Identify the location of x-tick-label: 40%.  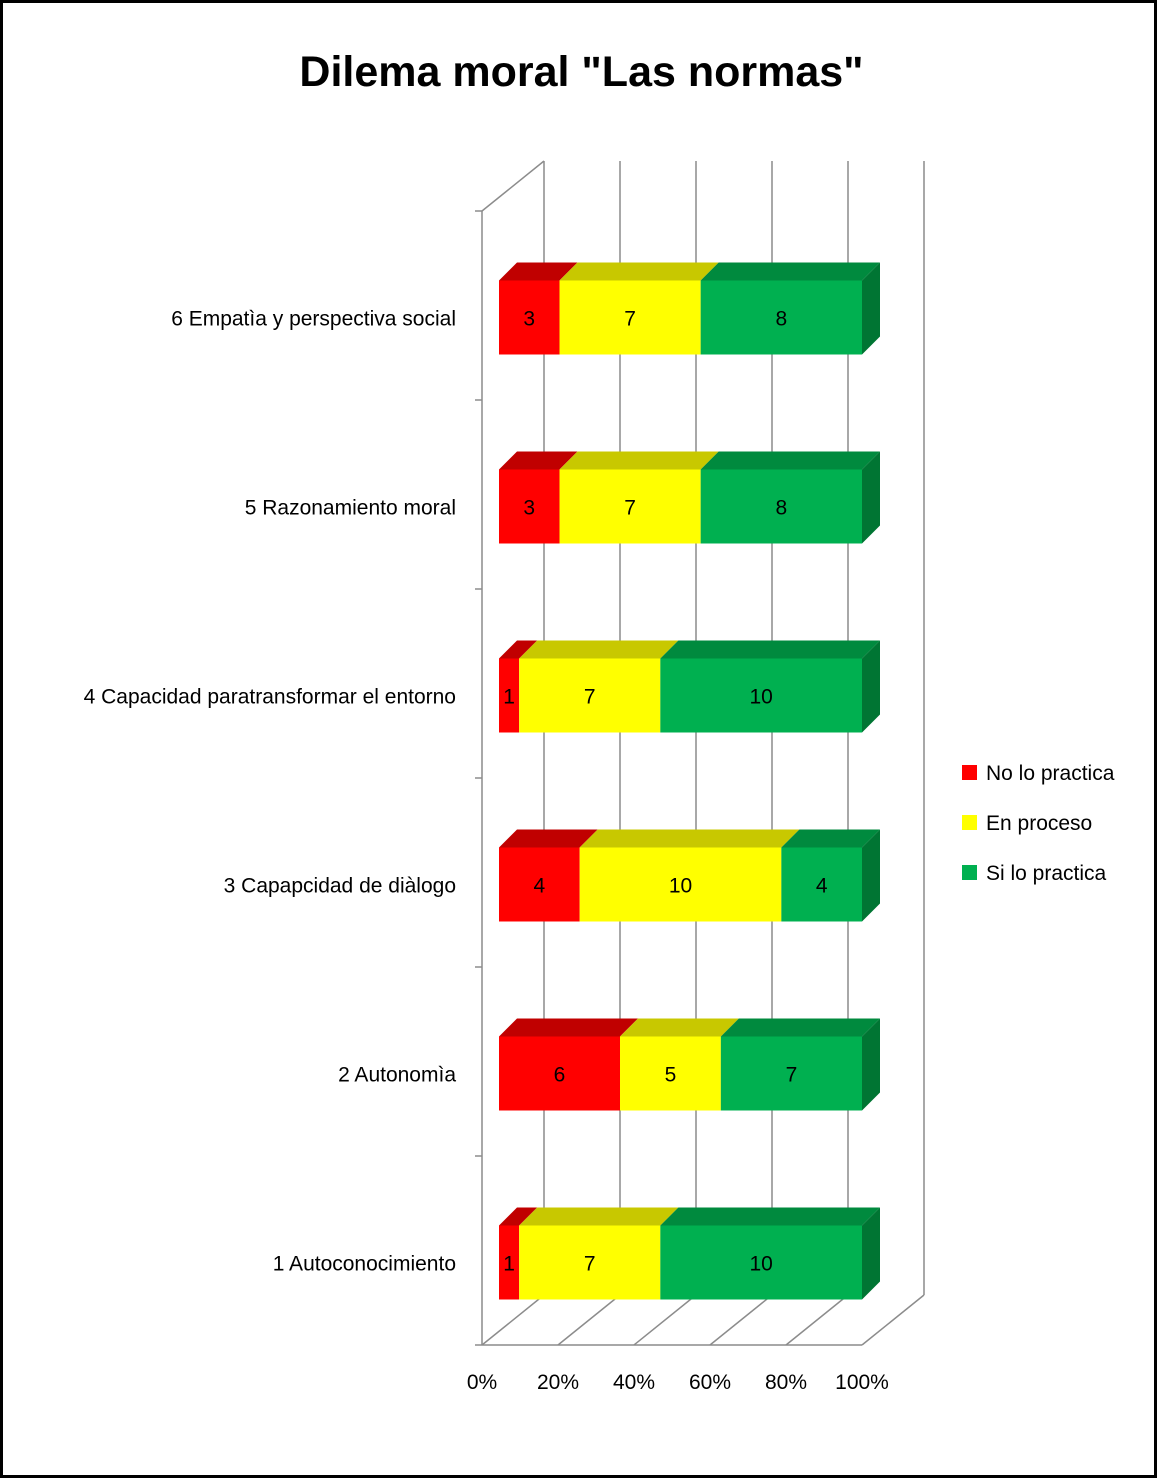
(634, 1382).